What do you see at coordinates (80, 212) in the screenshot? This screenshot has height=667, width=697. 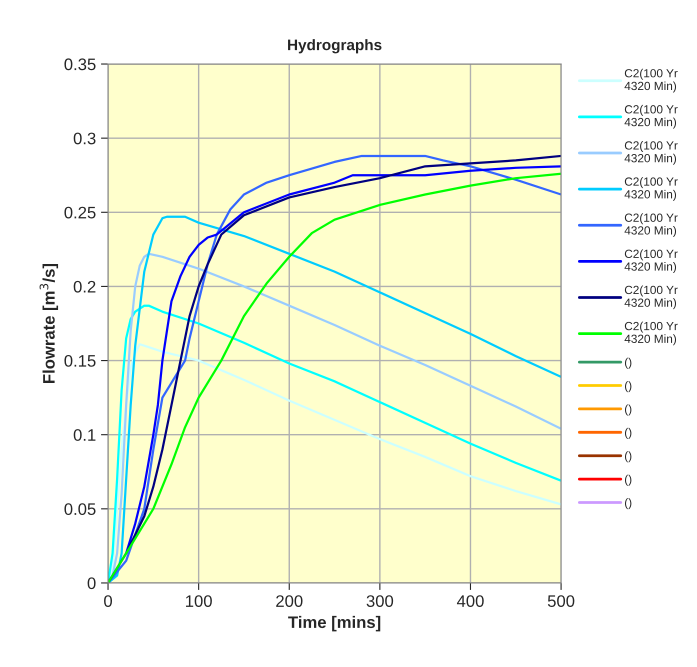 I see `y-tick-label: 0.25` at bounding box center [80, 212].